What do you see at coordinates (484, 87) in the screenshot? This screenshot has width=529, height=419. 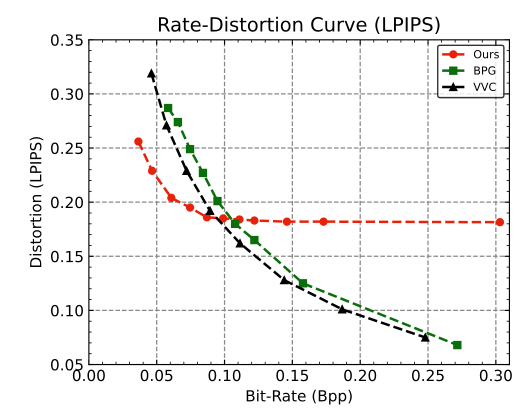 I see `legend-label: VVC` at bounding box center [484, 87].